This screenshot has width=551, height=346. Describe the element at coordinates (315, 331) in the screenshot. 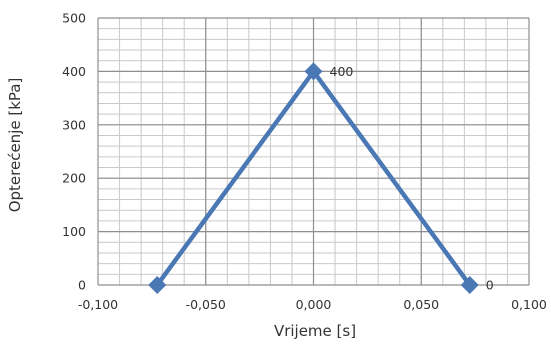

I see `x-axis-title: Vrijeme [s]` at that location.